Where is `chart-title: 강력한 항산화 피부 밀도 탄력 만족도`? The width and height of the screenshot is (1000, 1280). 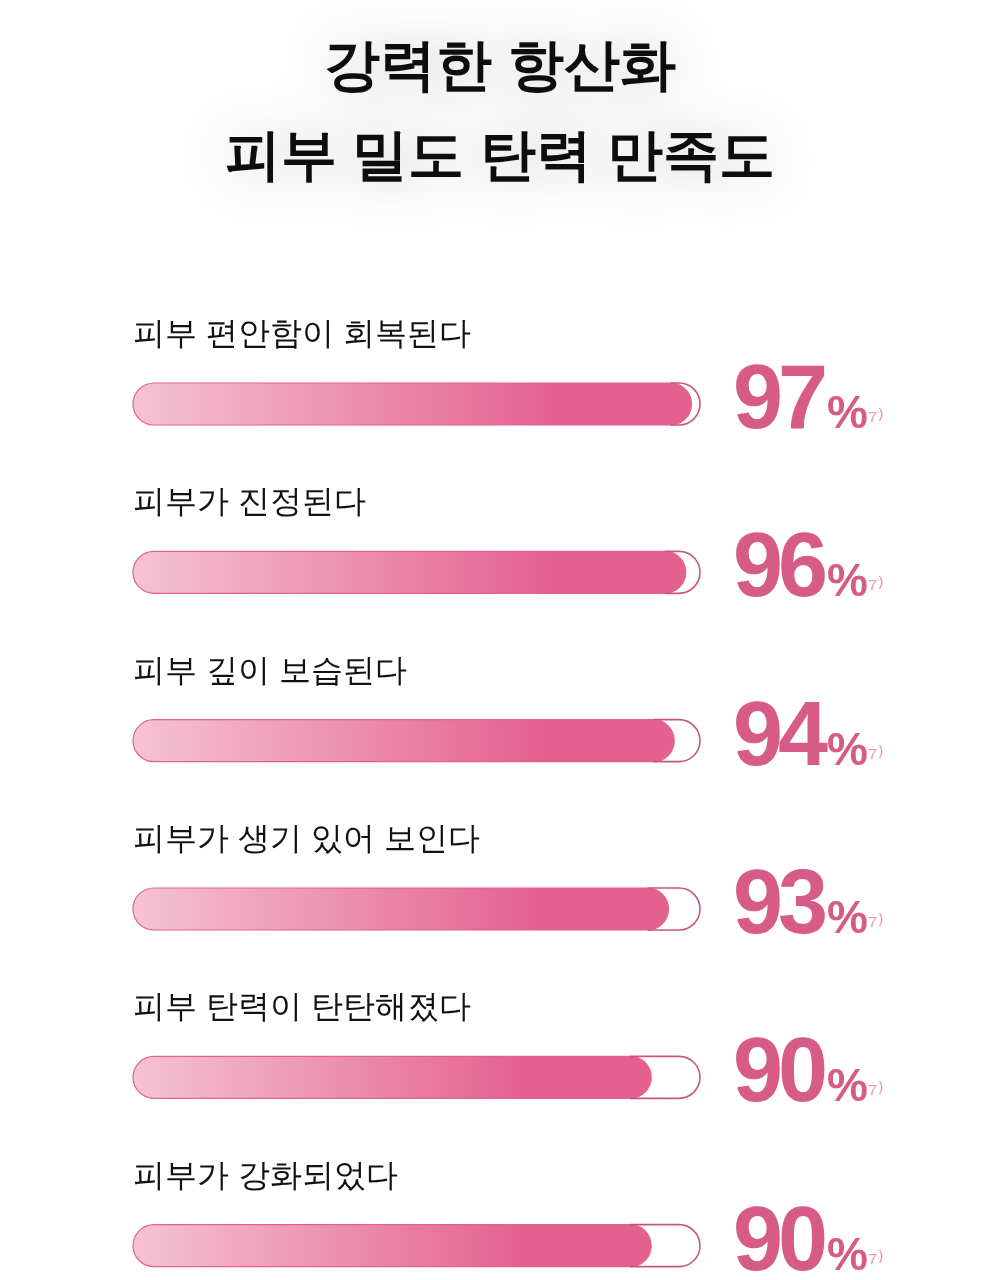 chart-title: 강력한 항산화 피부 밀도 탄력 만족도 is located at coordinates (500, 109).